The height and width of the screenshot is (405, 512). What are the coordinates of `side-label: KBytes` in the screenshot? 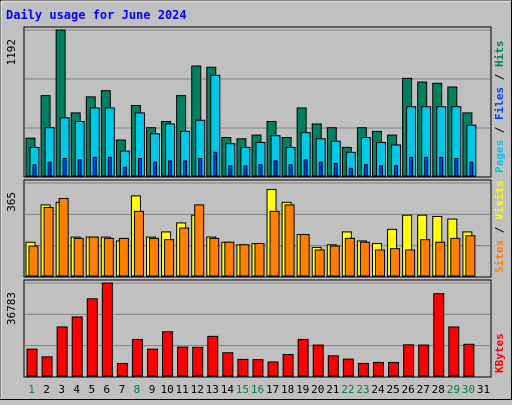 It's located at (499, 353).